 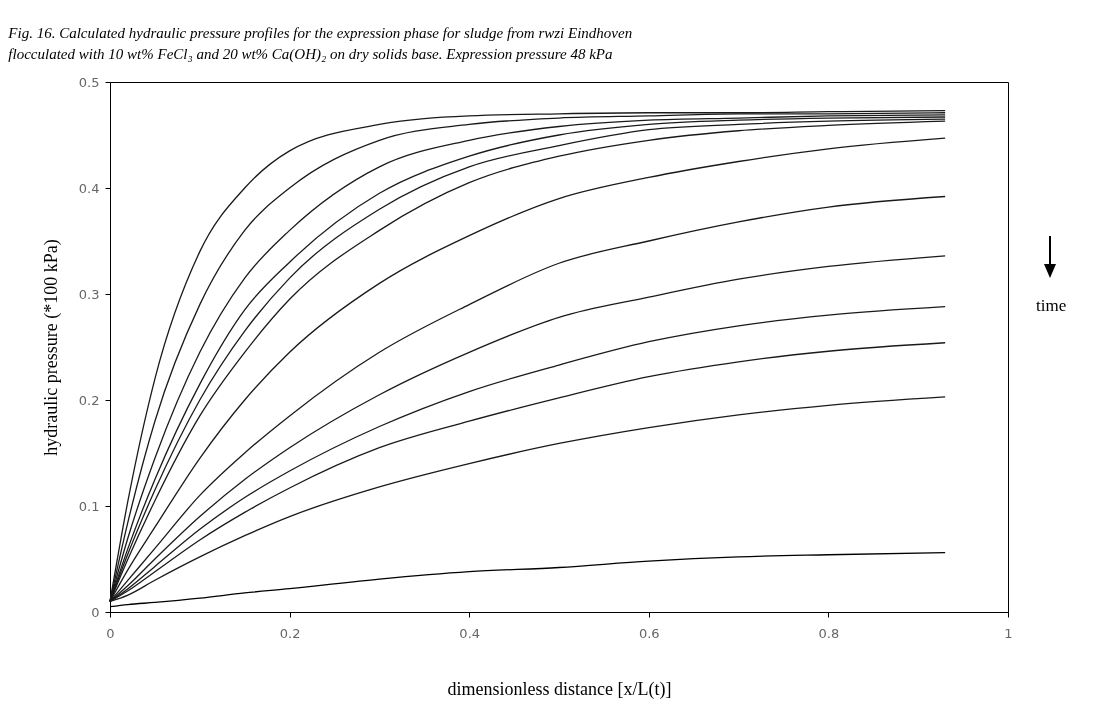 I want to click on chart-title: Fig. 16. Calculated hydraulic pressure profiles for the expression phase for sludge from rwzi Eindhoven flocculated with 10 wt% FeCl₃ and 20 wt% Ca(OH)₂ on dry solids base. Expression pressure 48 kPa, so click(x=320, y=44).